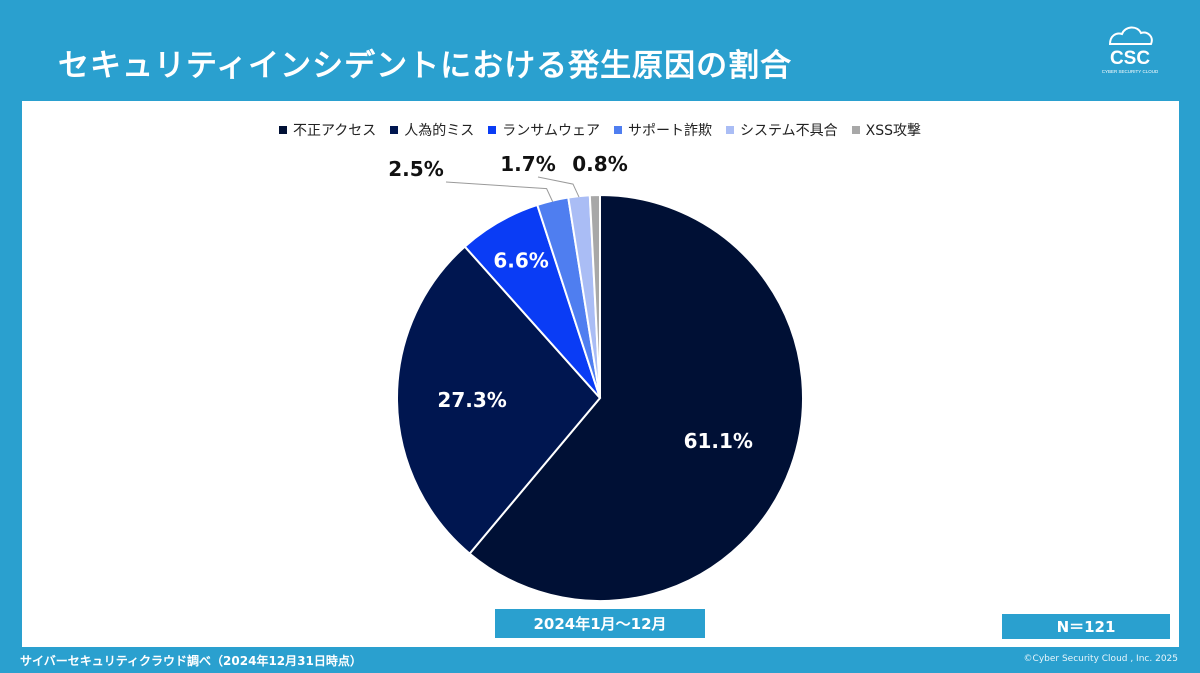 This screenshot has height=673, width=1200. What do you see at coordinates (471, 400) in the screenshot?
I see `pie-data-label: 27.3%` at bounding box center [471, 400].